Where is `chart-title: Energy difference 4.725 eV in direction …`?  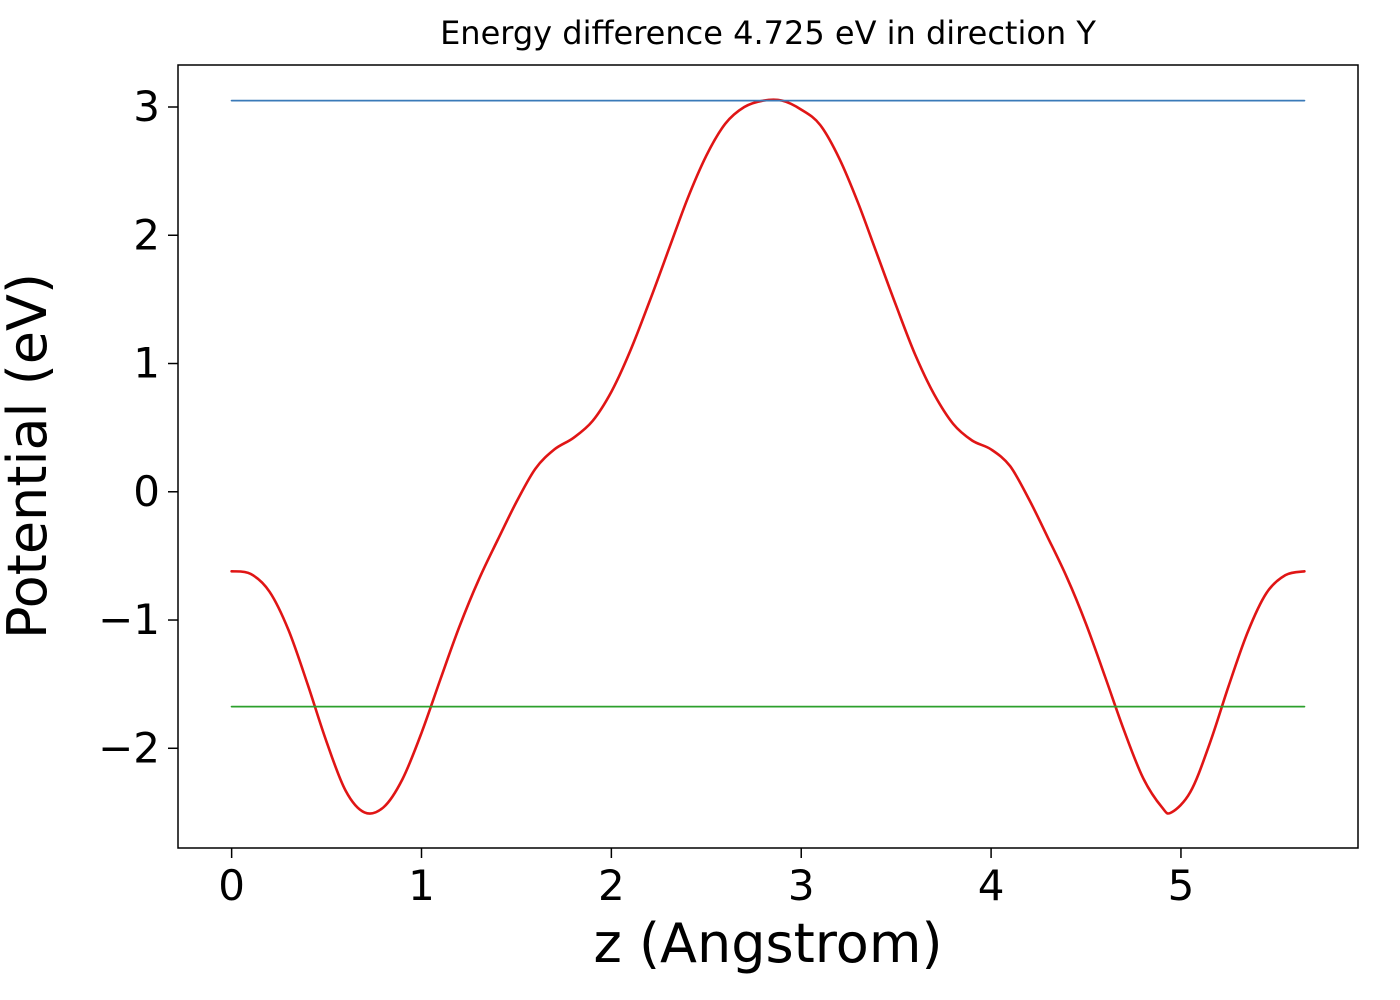
chart-title: Energy difference 4.725 eV in direction … is located at coordinates (768, 33).